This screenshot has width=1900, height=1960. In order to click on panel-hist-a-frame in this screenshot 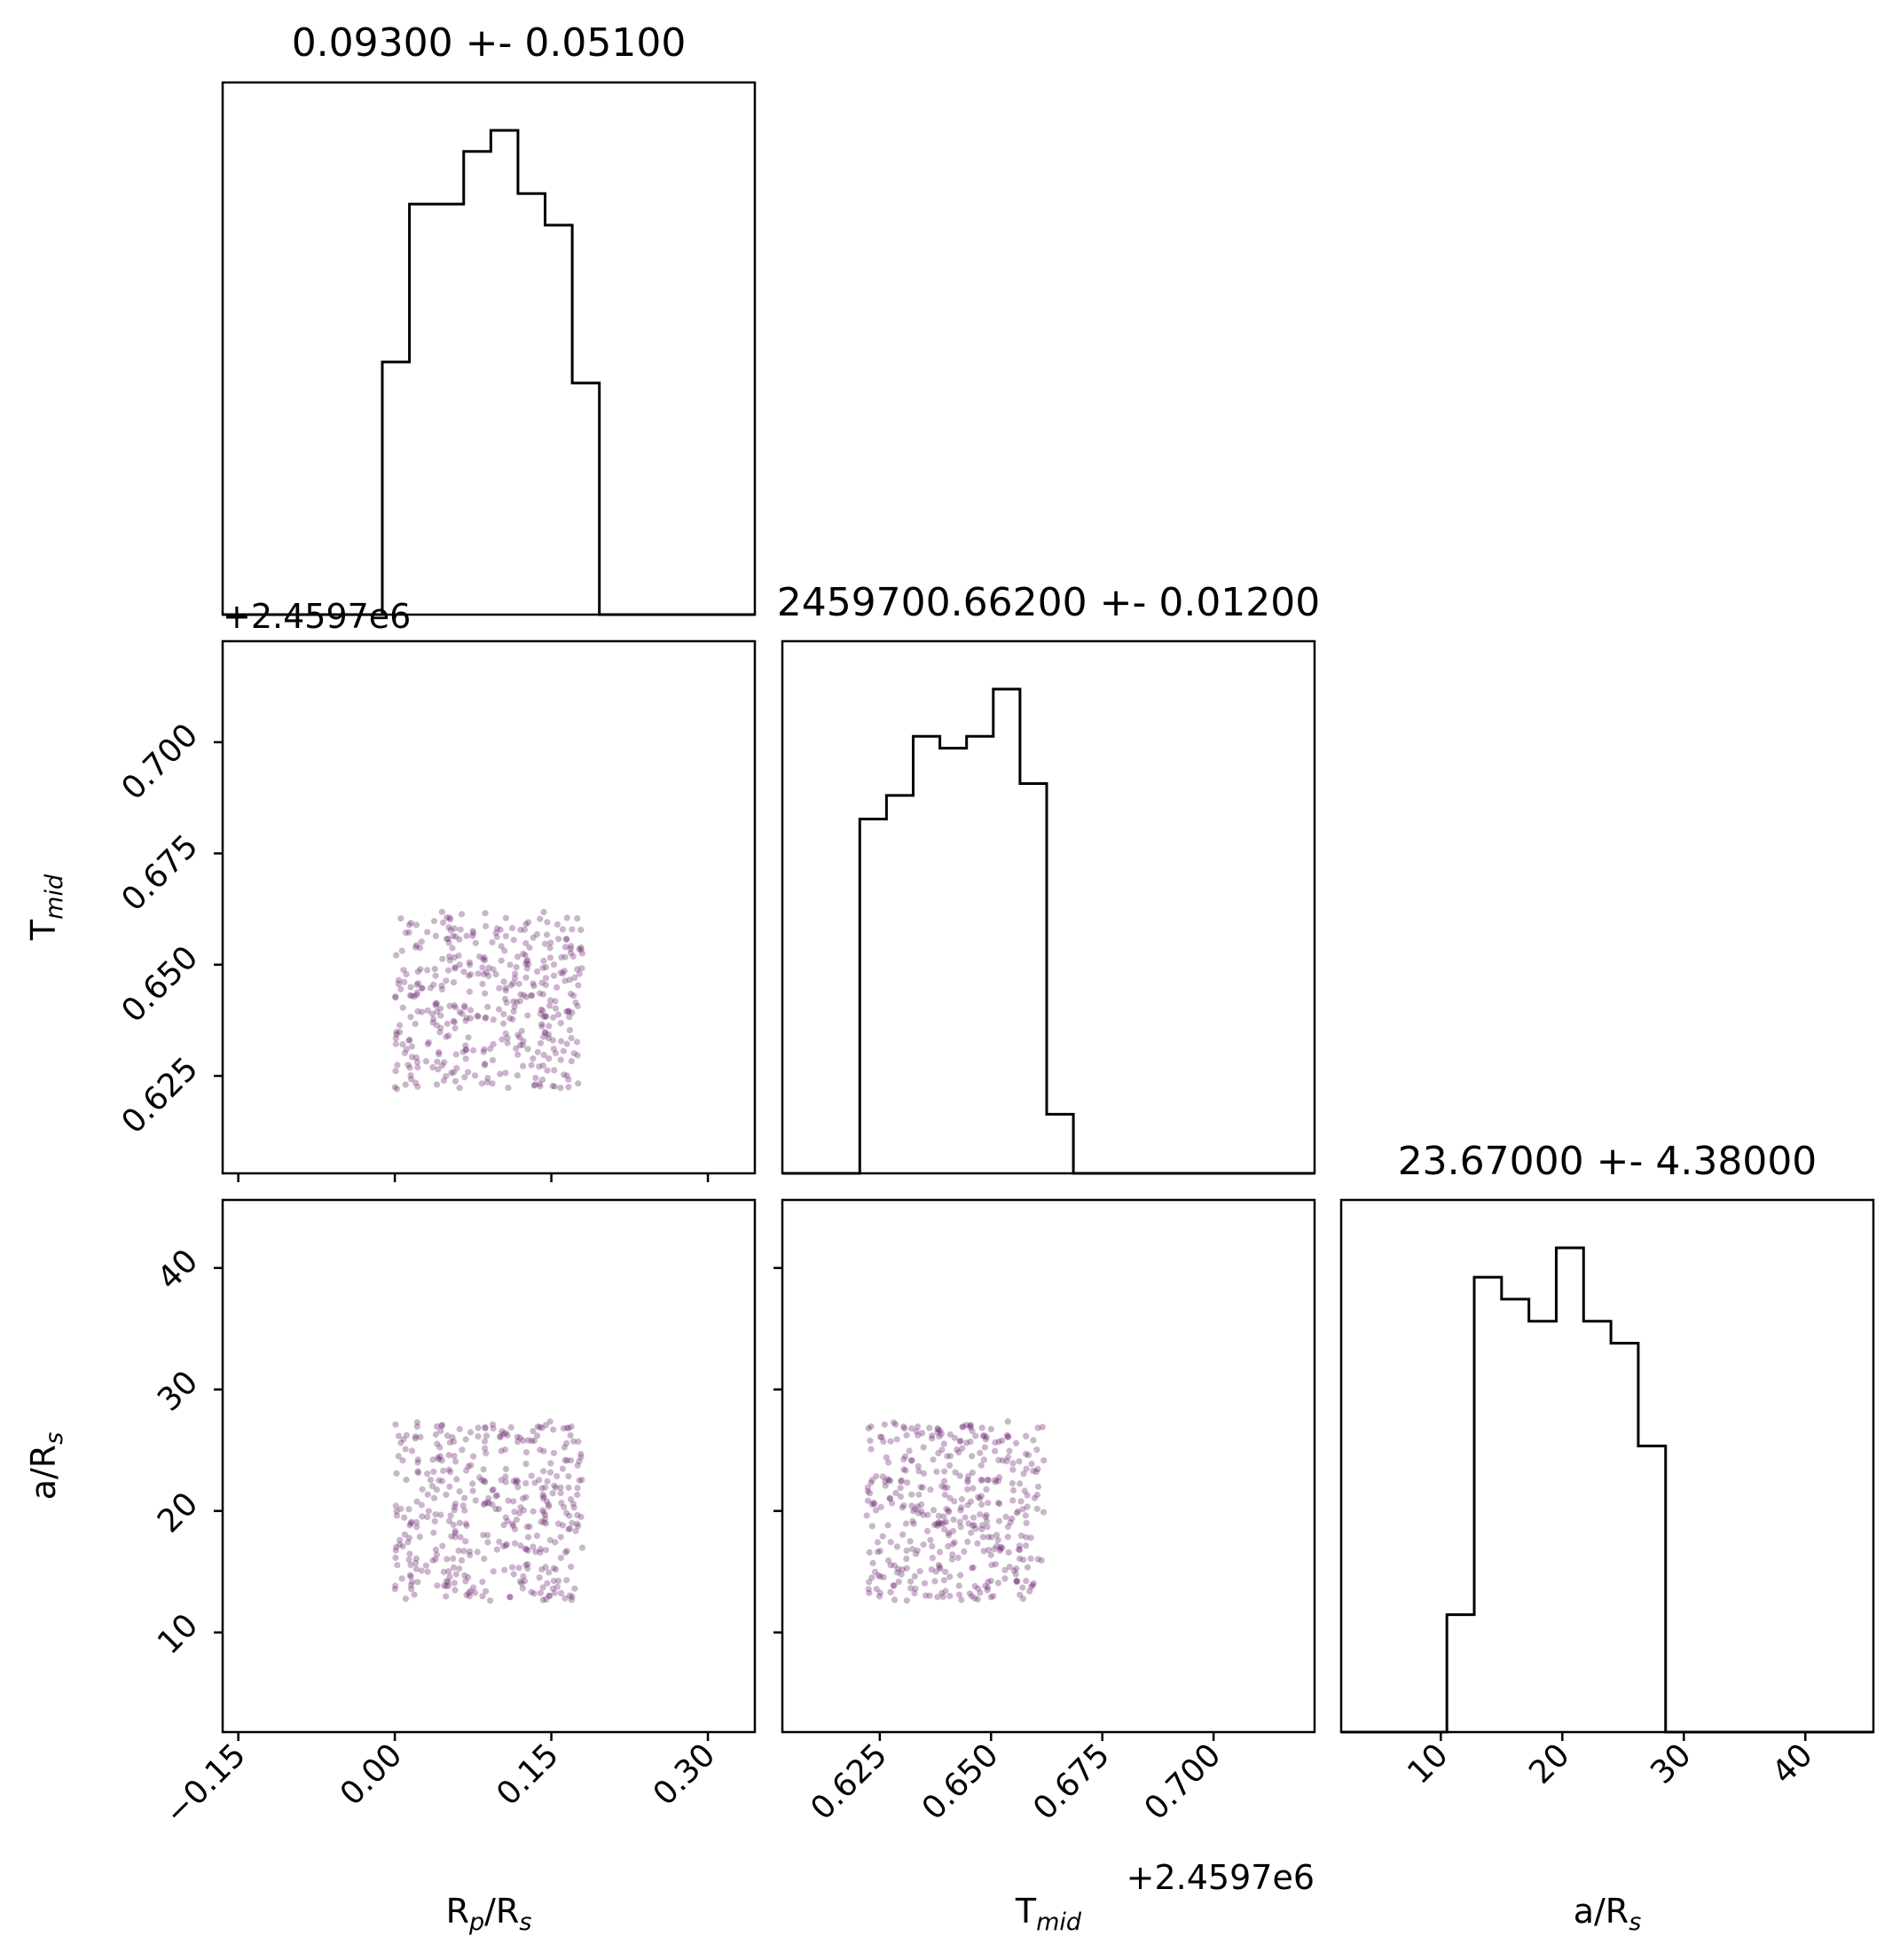, I will do `click(1607, 1466)`.